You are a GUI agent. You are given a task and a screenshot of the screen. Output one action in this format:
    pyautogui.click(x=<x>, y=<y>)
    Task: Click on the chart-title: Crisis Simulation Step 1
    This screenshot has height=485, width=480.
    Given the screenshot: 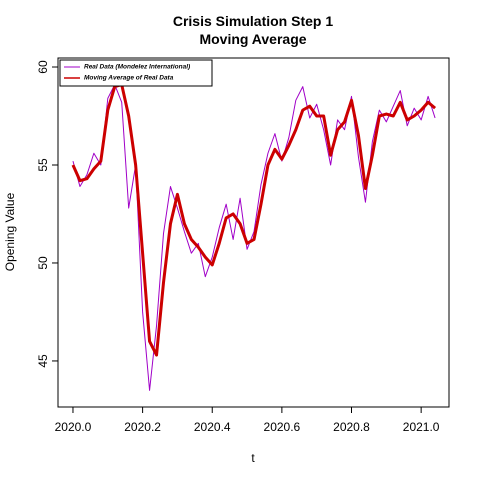 What is the action you would take?
    pyautogui.click(x=253, y=21)
    